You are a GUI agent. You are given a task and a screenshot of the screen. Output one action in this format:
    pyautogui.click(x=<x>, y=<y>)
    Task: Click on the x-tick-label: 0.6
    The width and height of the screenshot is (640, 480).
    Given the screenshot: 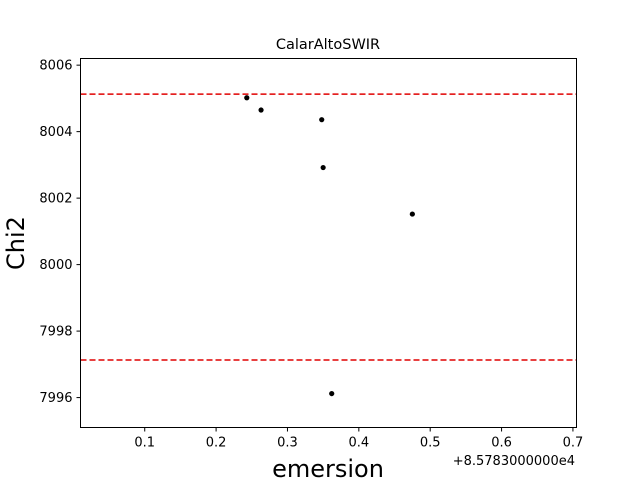 What is the action you would take?
    pyautogui.click(x=501, y=443)
    